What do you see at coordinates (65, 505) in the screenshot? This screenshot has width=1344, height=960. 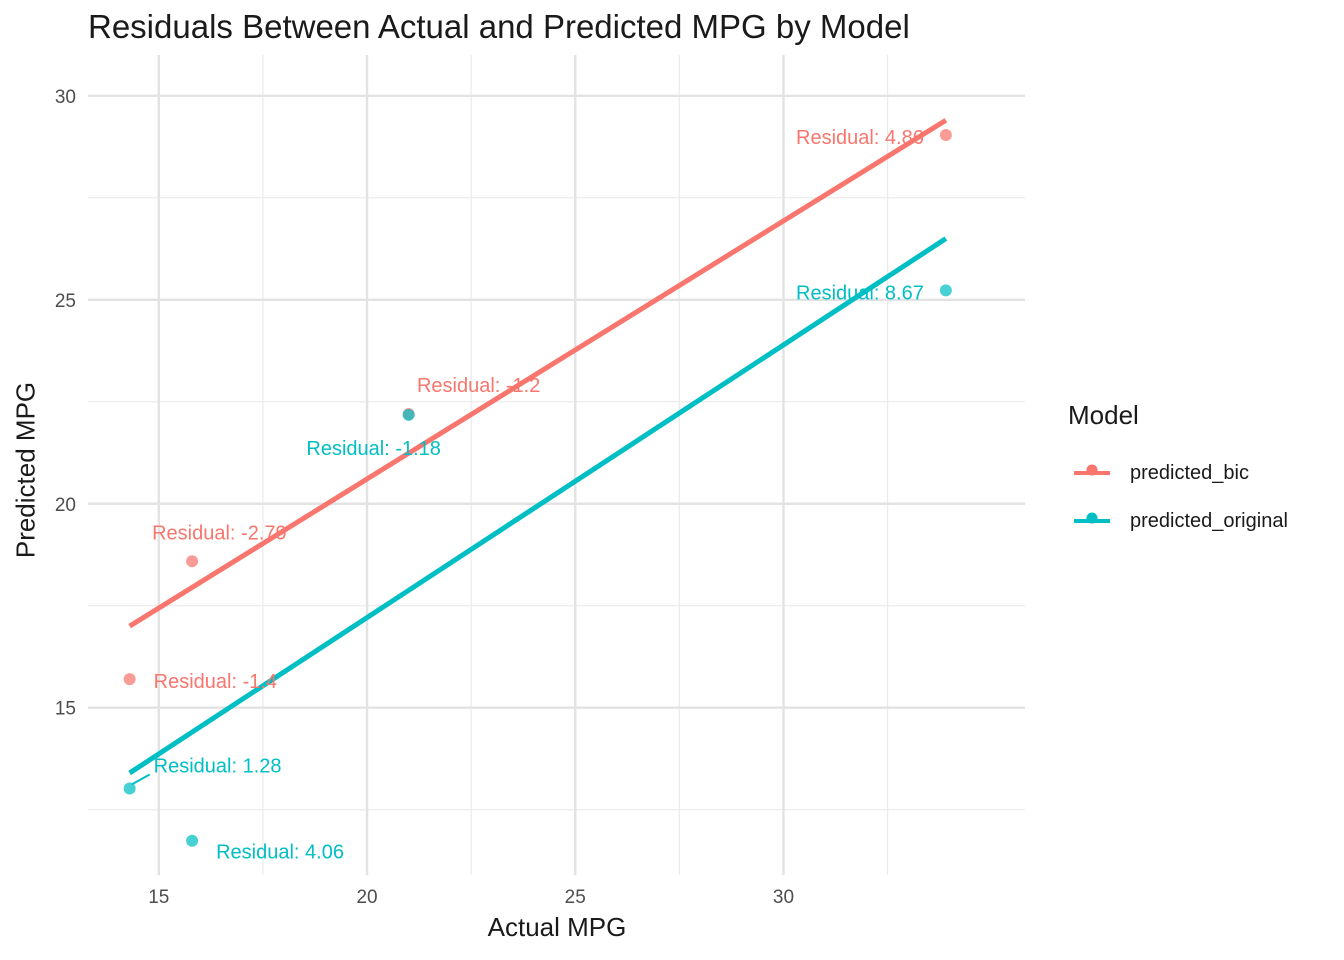 I see `y-tick-label: 20` at bounding box center [65, 505].